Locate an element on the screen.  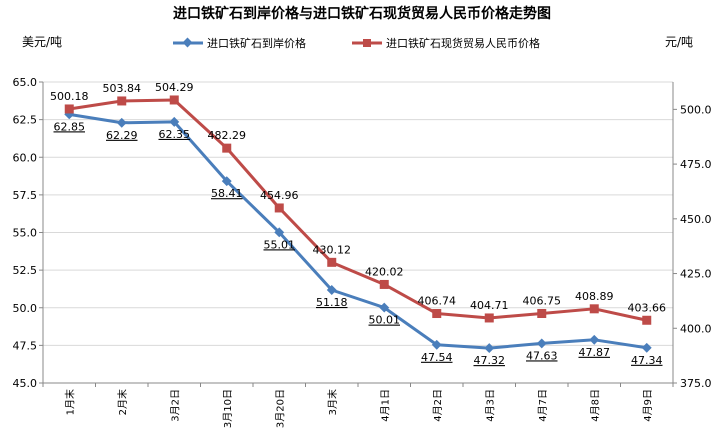
series-1-data-label: 47.34 is located at coordinates (647, 360).